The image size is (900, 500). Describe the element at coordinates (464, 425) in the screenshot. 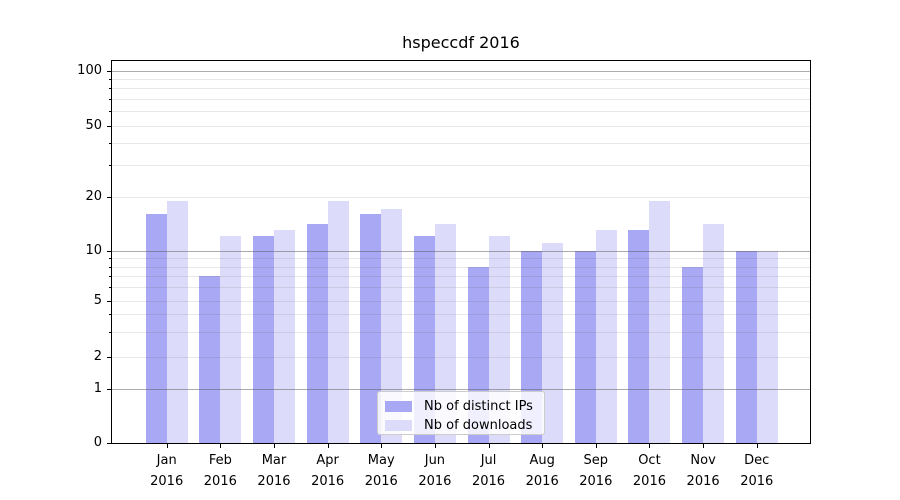

I see `legend-item-downloads: Nb of downloads` at that location.